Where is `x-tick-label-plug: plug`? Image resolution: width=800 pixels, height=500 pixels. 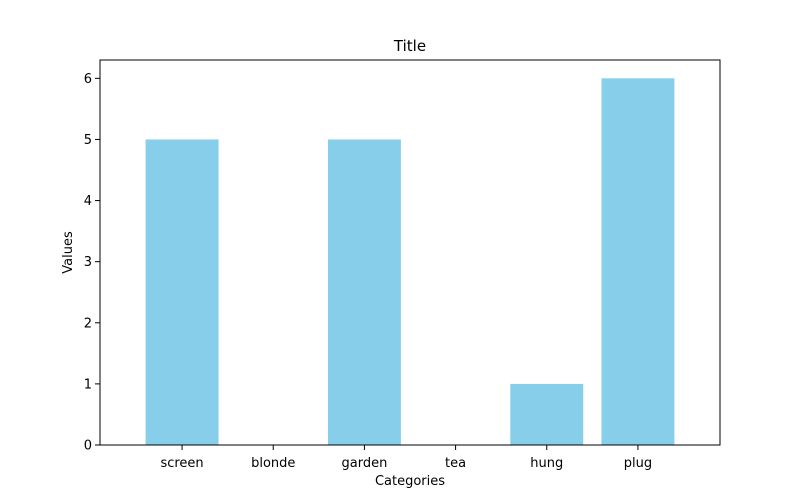 x-tick-label-plug: plug is located at coordinates (638, 463).